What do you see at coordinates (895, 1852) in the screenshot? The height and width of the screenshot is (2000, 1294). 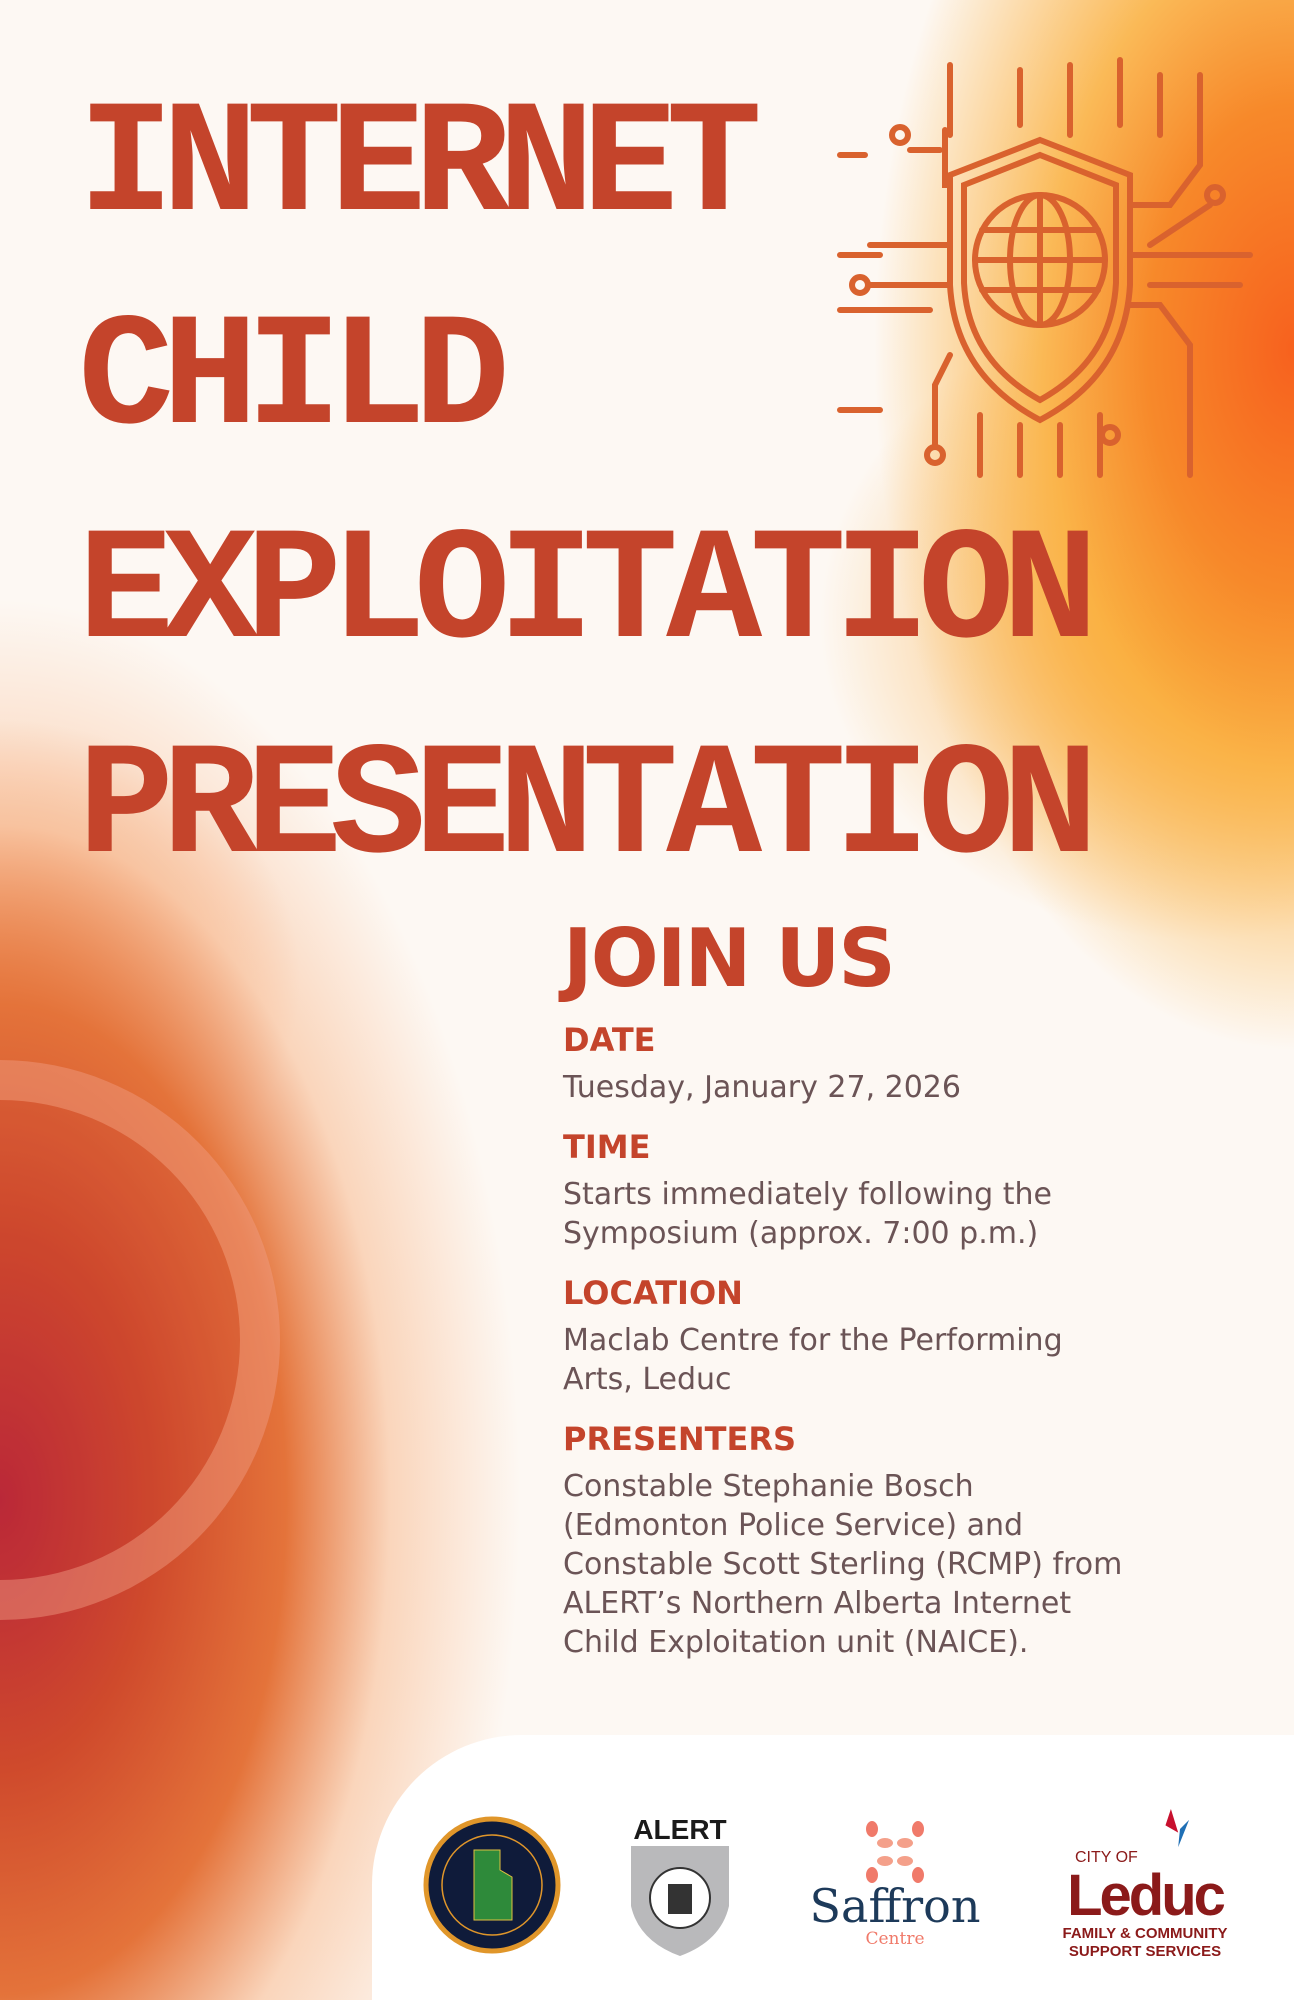 I see `saffron-flower-icon` at bounding box center [895, 1852].